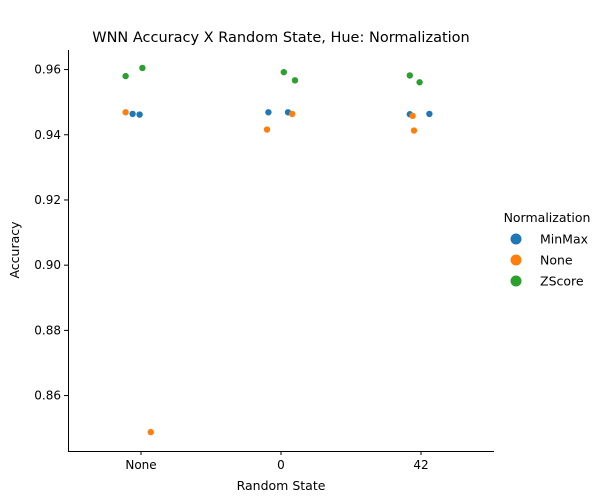  What do you see at coordinates (281, 485) in the screenshot?
I see `x-axis-label: Random State` at bounding box center [281, 485].